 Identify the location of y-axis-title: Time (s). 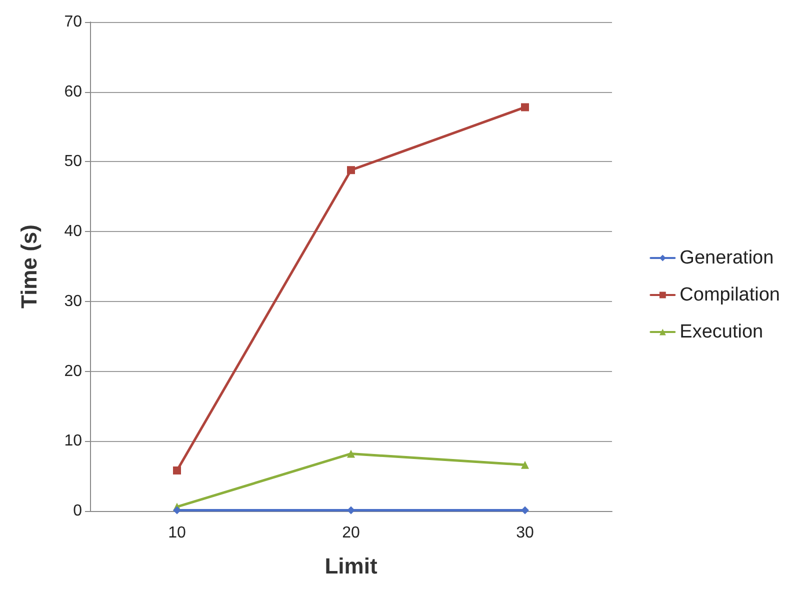
(29, 266).